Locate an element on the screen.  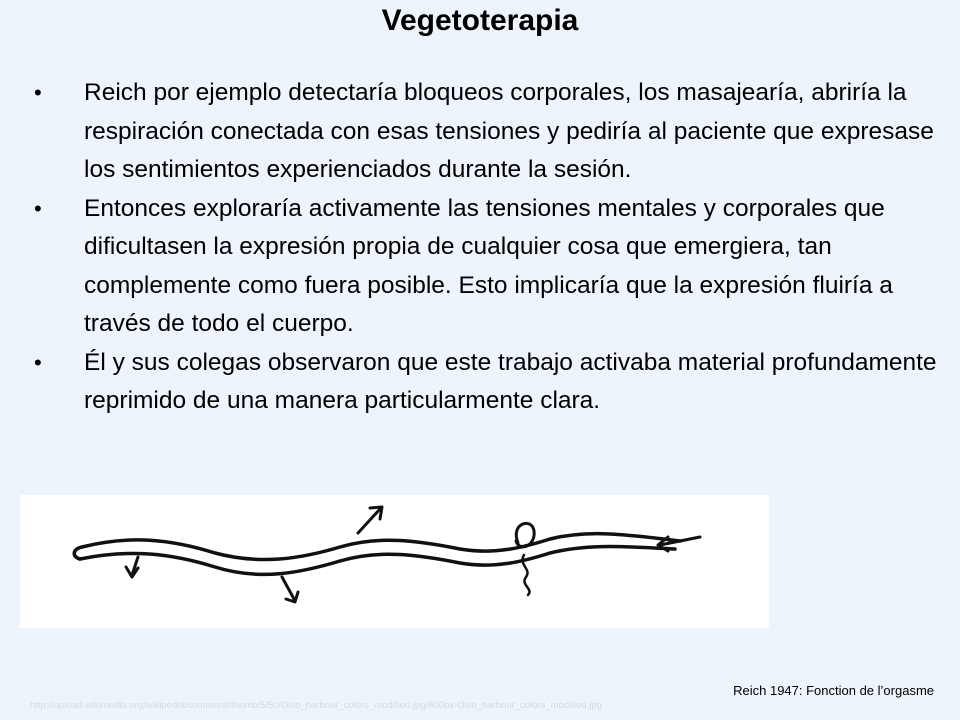
squiggle-mark is located at coordinates (526, 575).